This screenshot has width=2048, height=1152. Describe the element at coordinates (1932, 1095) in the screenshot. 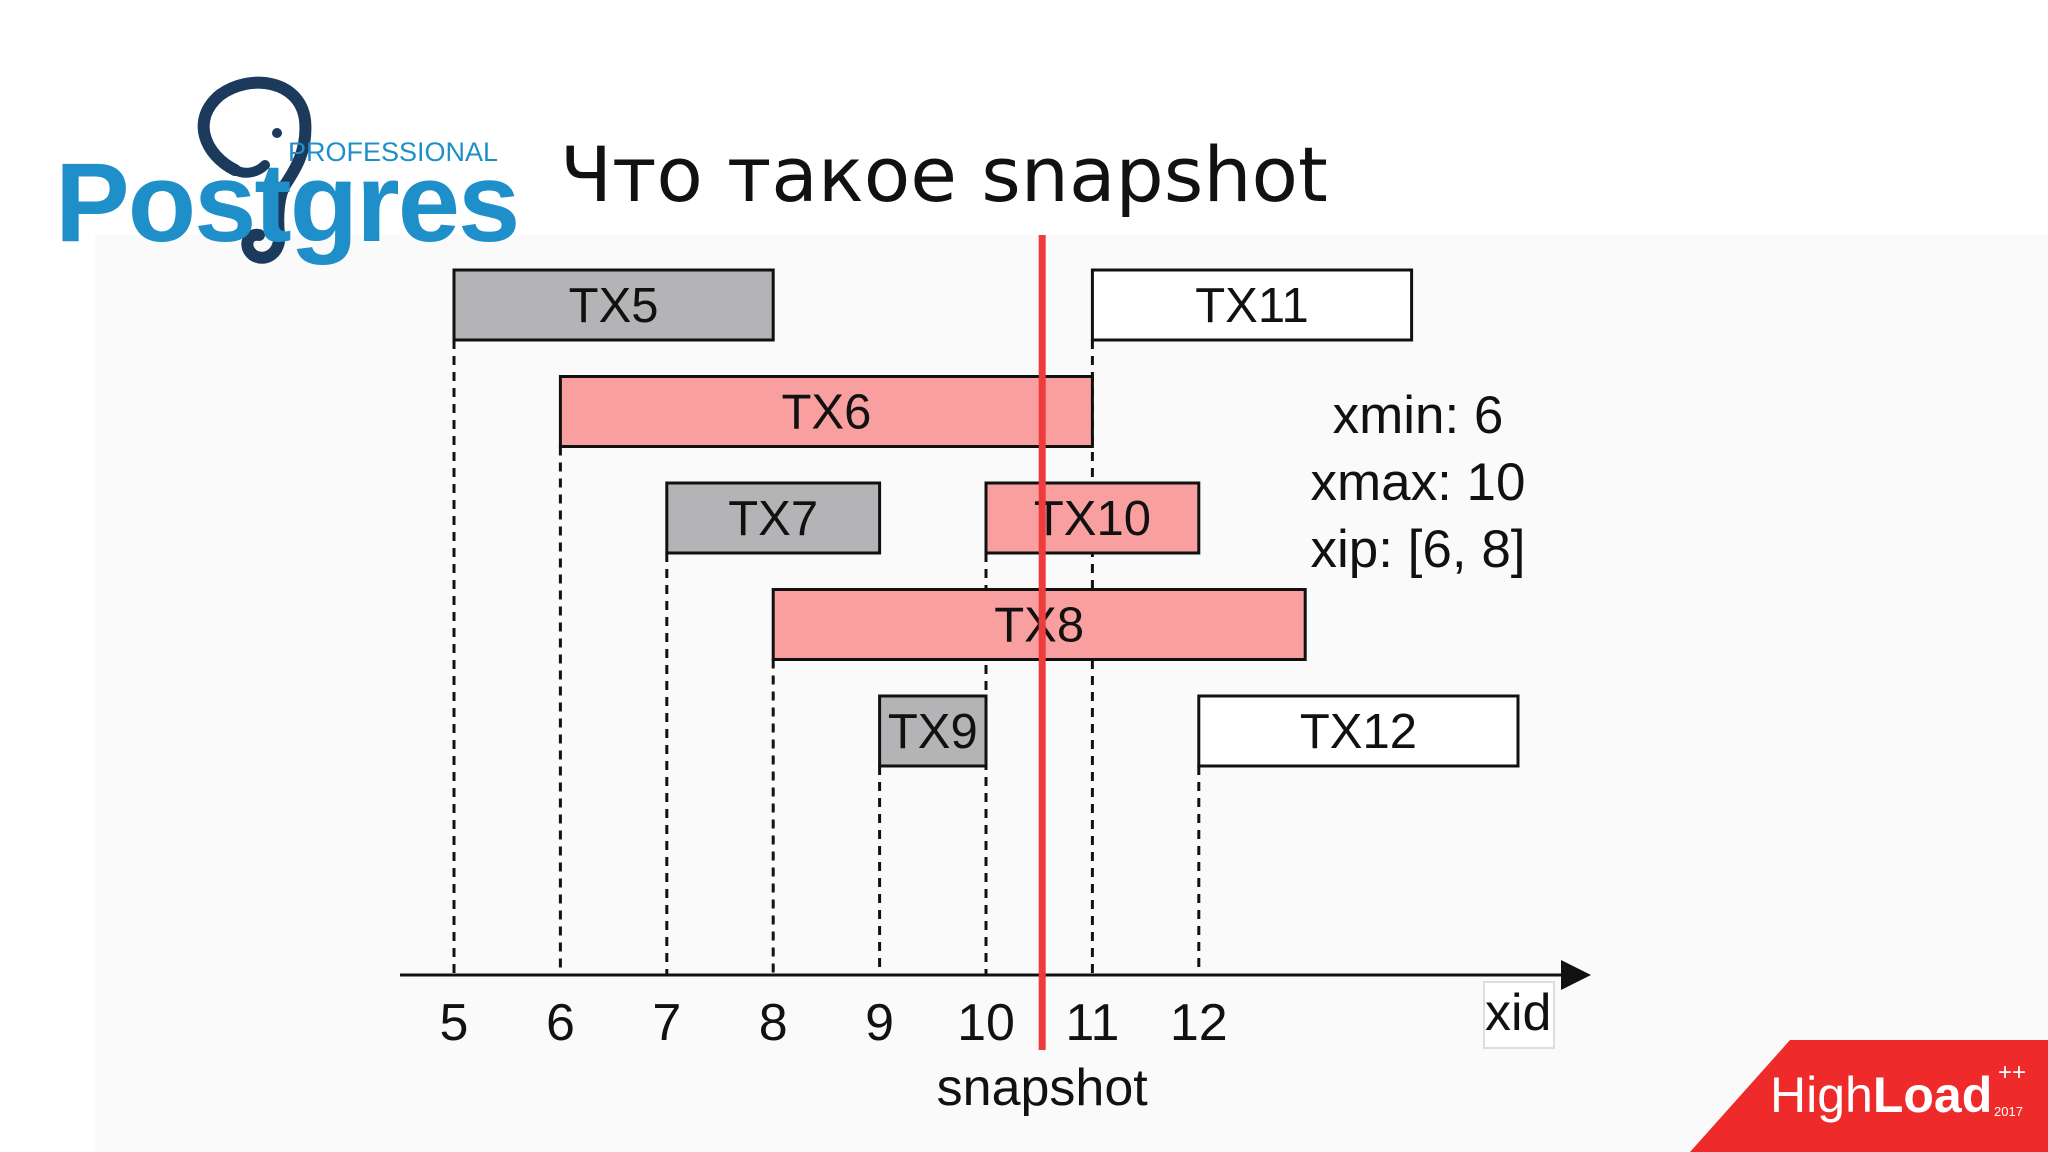

I see `badge-brand-bold: Load` at that location.